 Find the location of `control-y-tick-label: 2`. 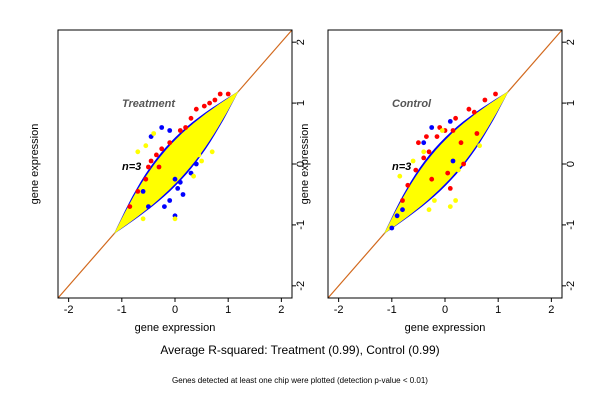

control-y-tick-label: 2 is located at coordinates (571, 42).